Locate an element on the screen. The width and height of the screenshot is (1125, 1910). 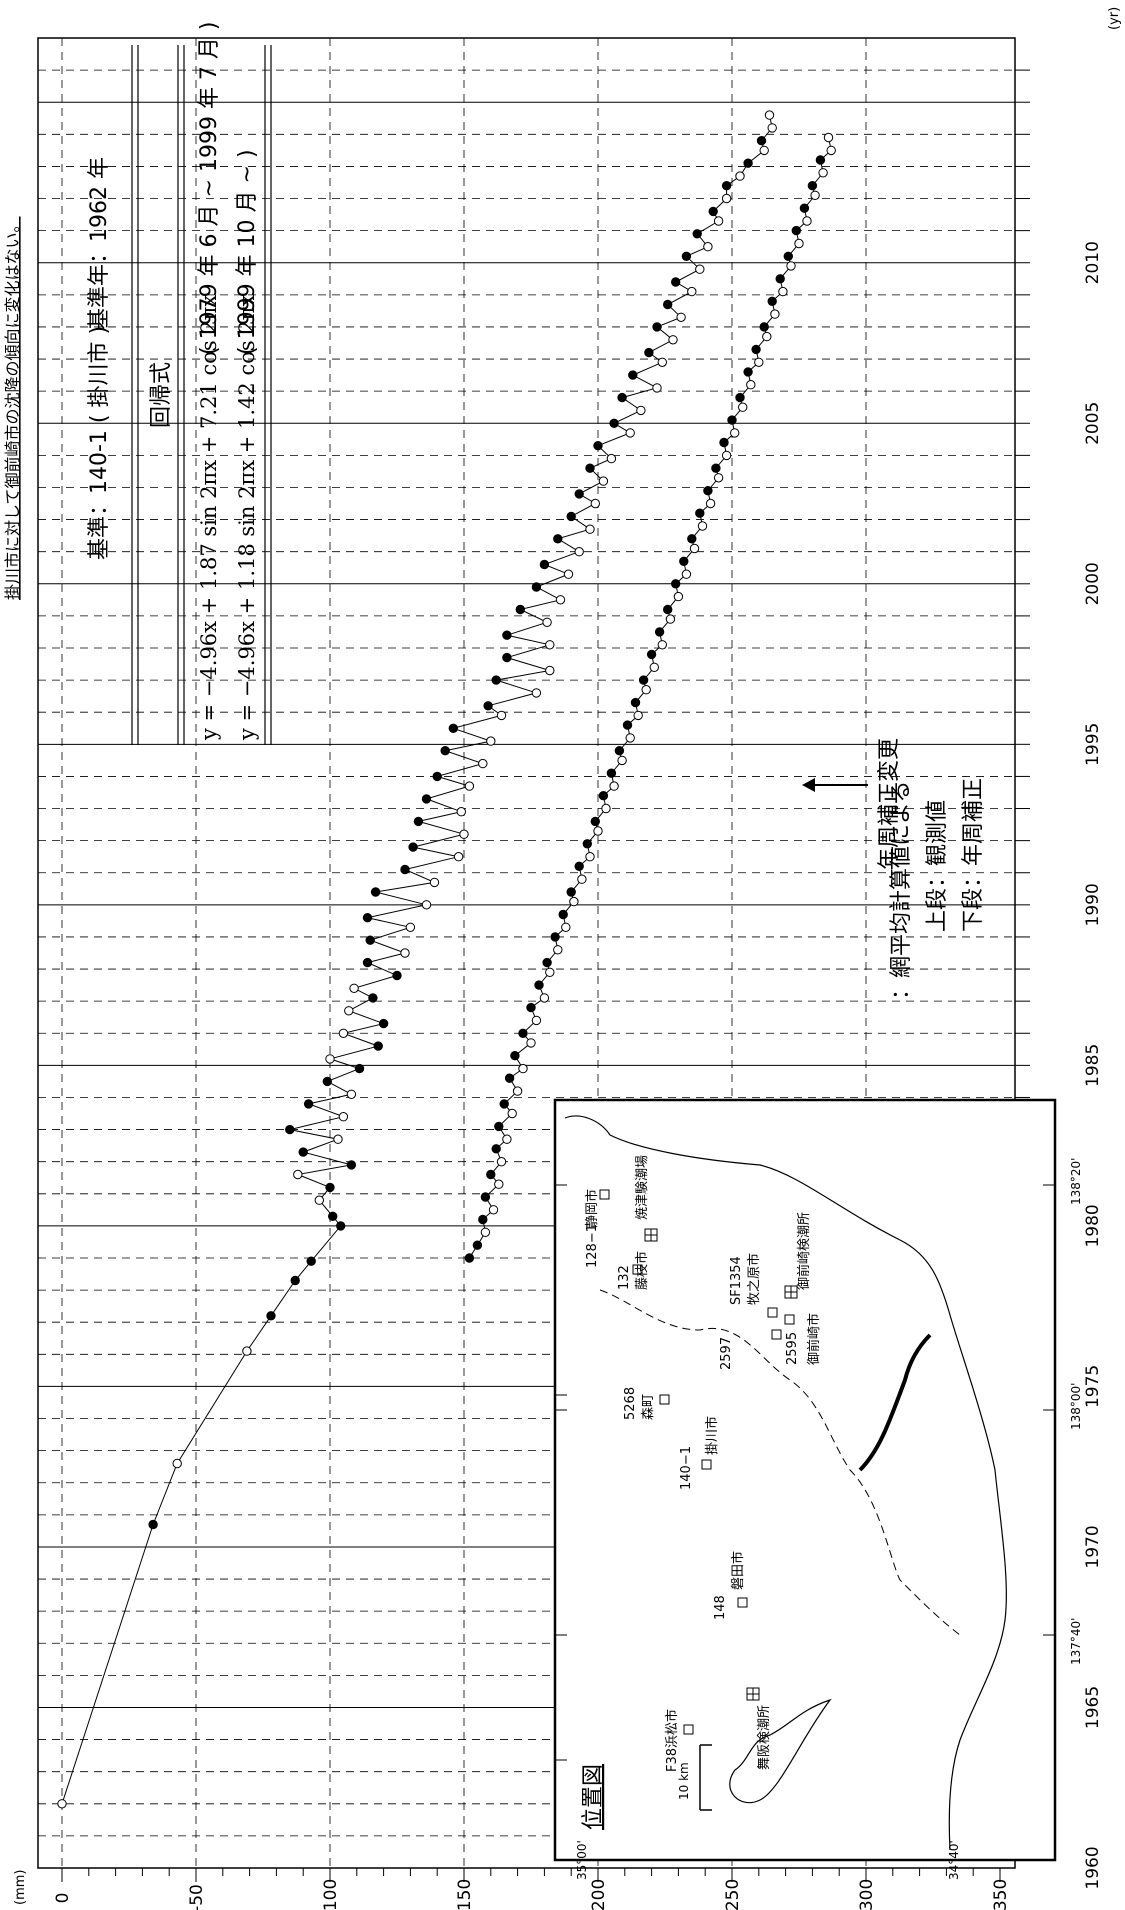
label-2597: 2597 is located at coordinates (726, 1353).